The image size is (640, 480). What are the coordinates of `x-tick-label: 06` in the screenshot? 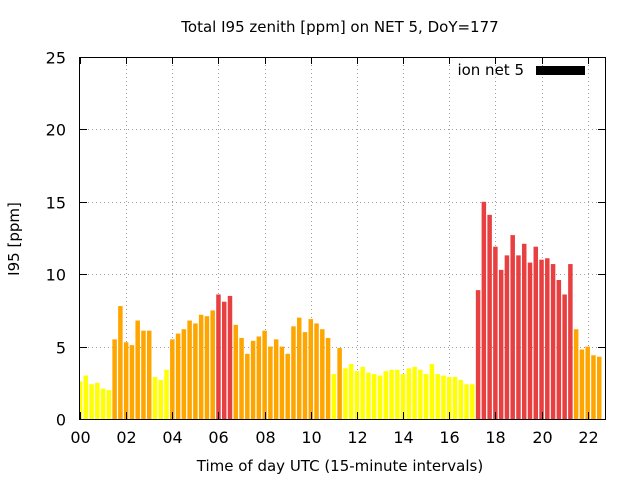 It's located at (218, 437).